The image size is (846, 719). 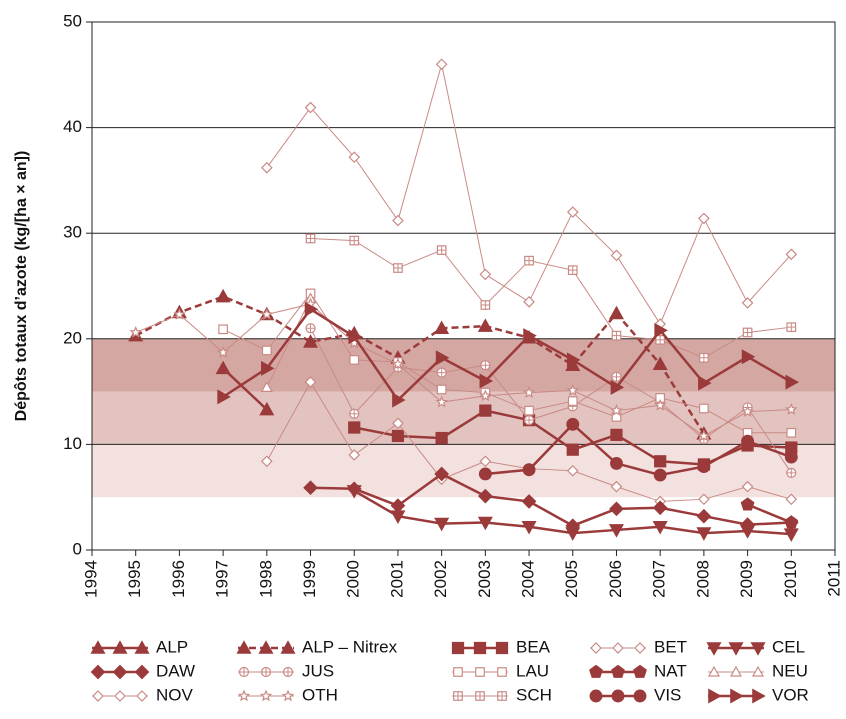 I want to click on legend-item: BET, so click(x=638, y=646).